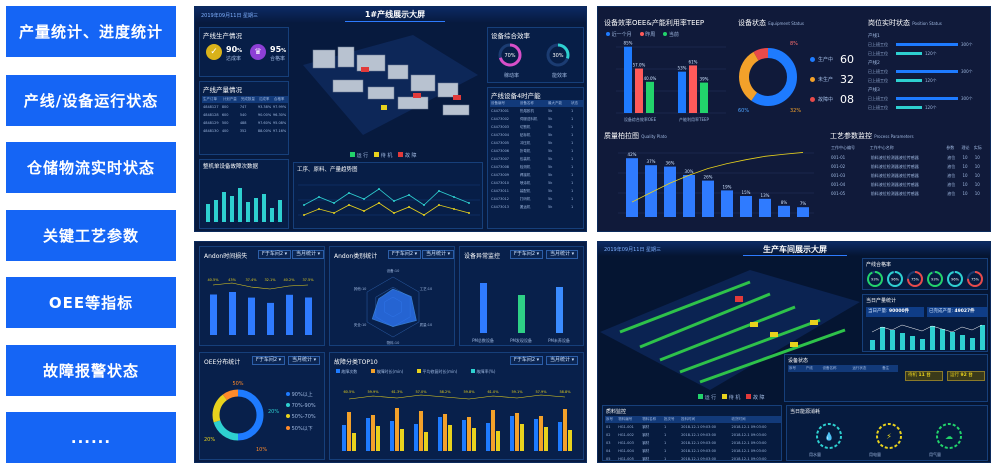 The height and width of the screenshot is (469, 997). I want to click on post-title: 岗位实时状态 Position Status, so click(905, 23).